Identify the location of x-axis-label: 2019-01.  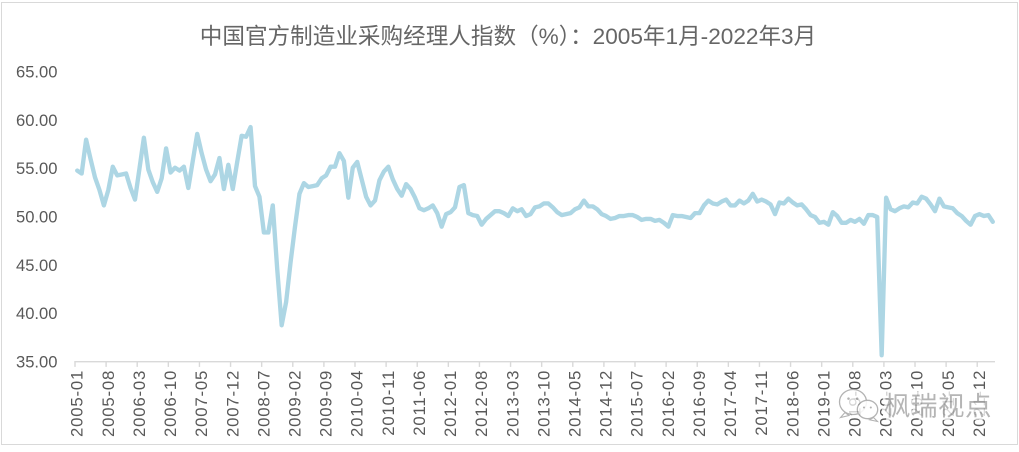
(823, 403).